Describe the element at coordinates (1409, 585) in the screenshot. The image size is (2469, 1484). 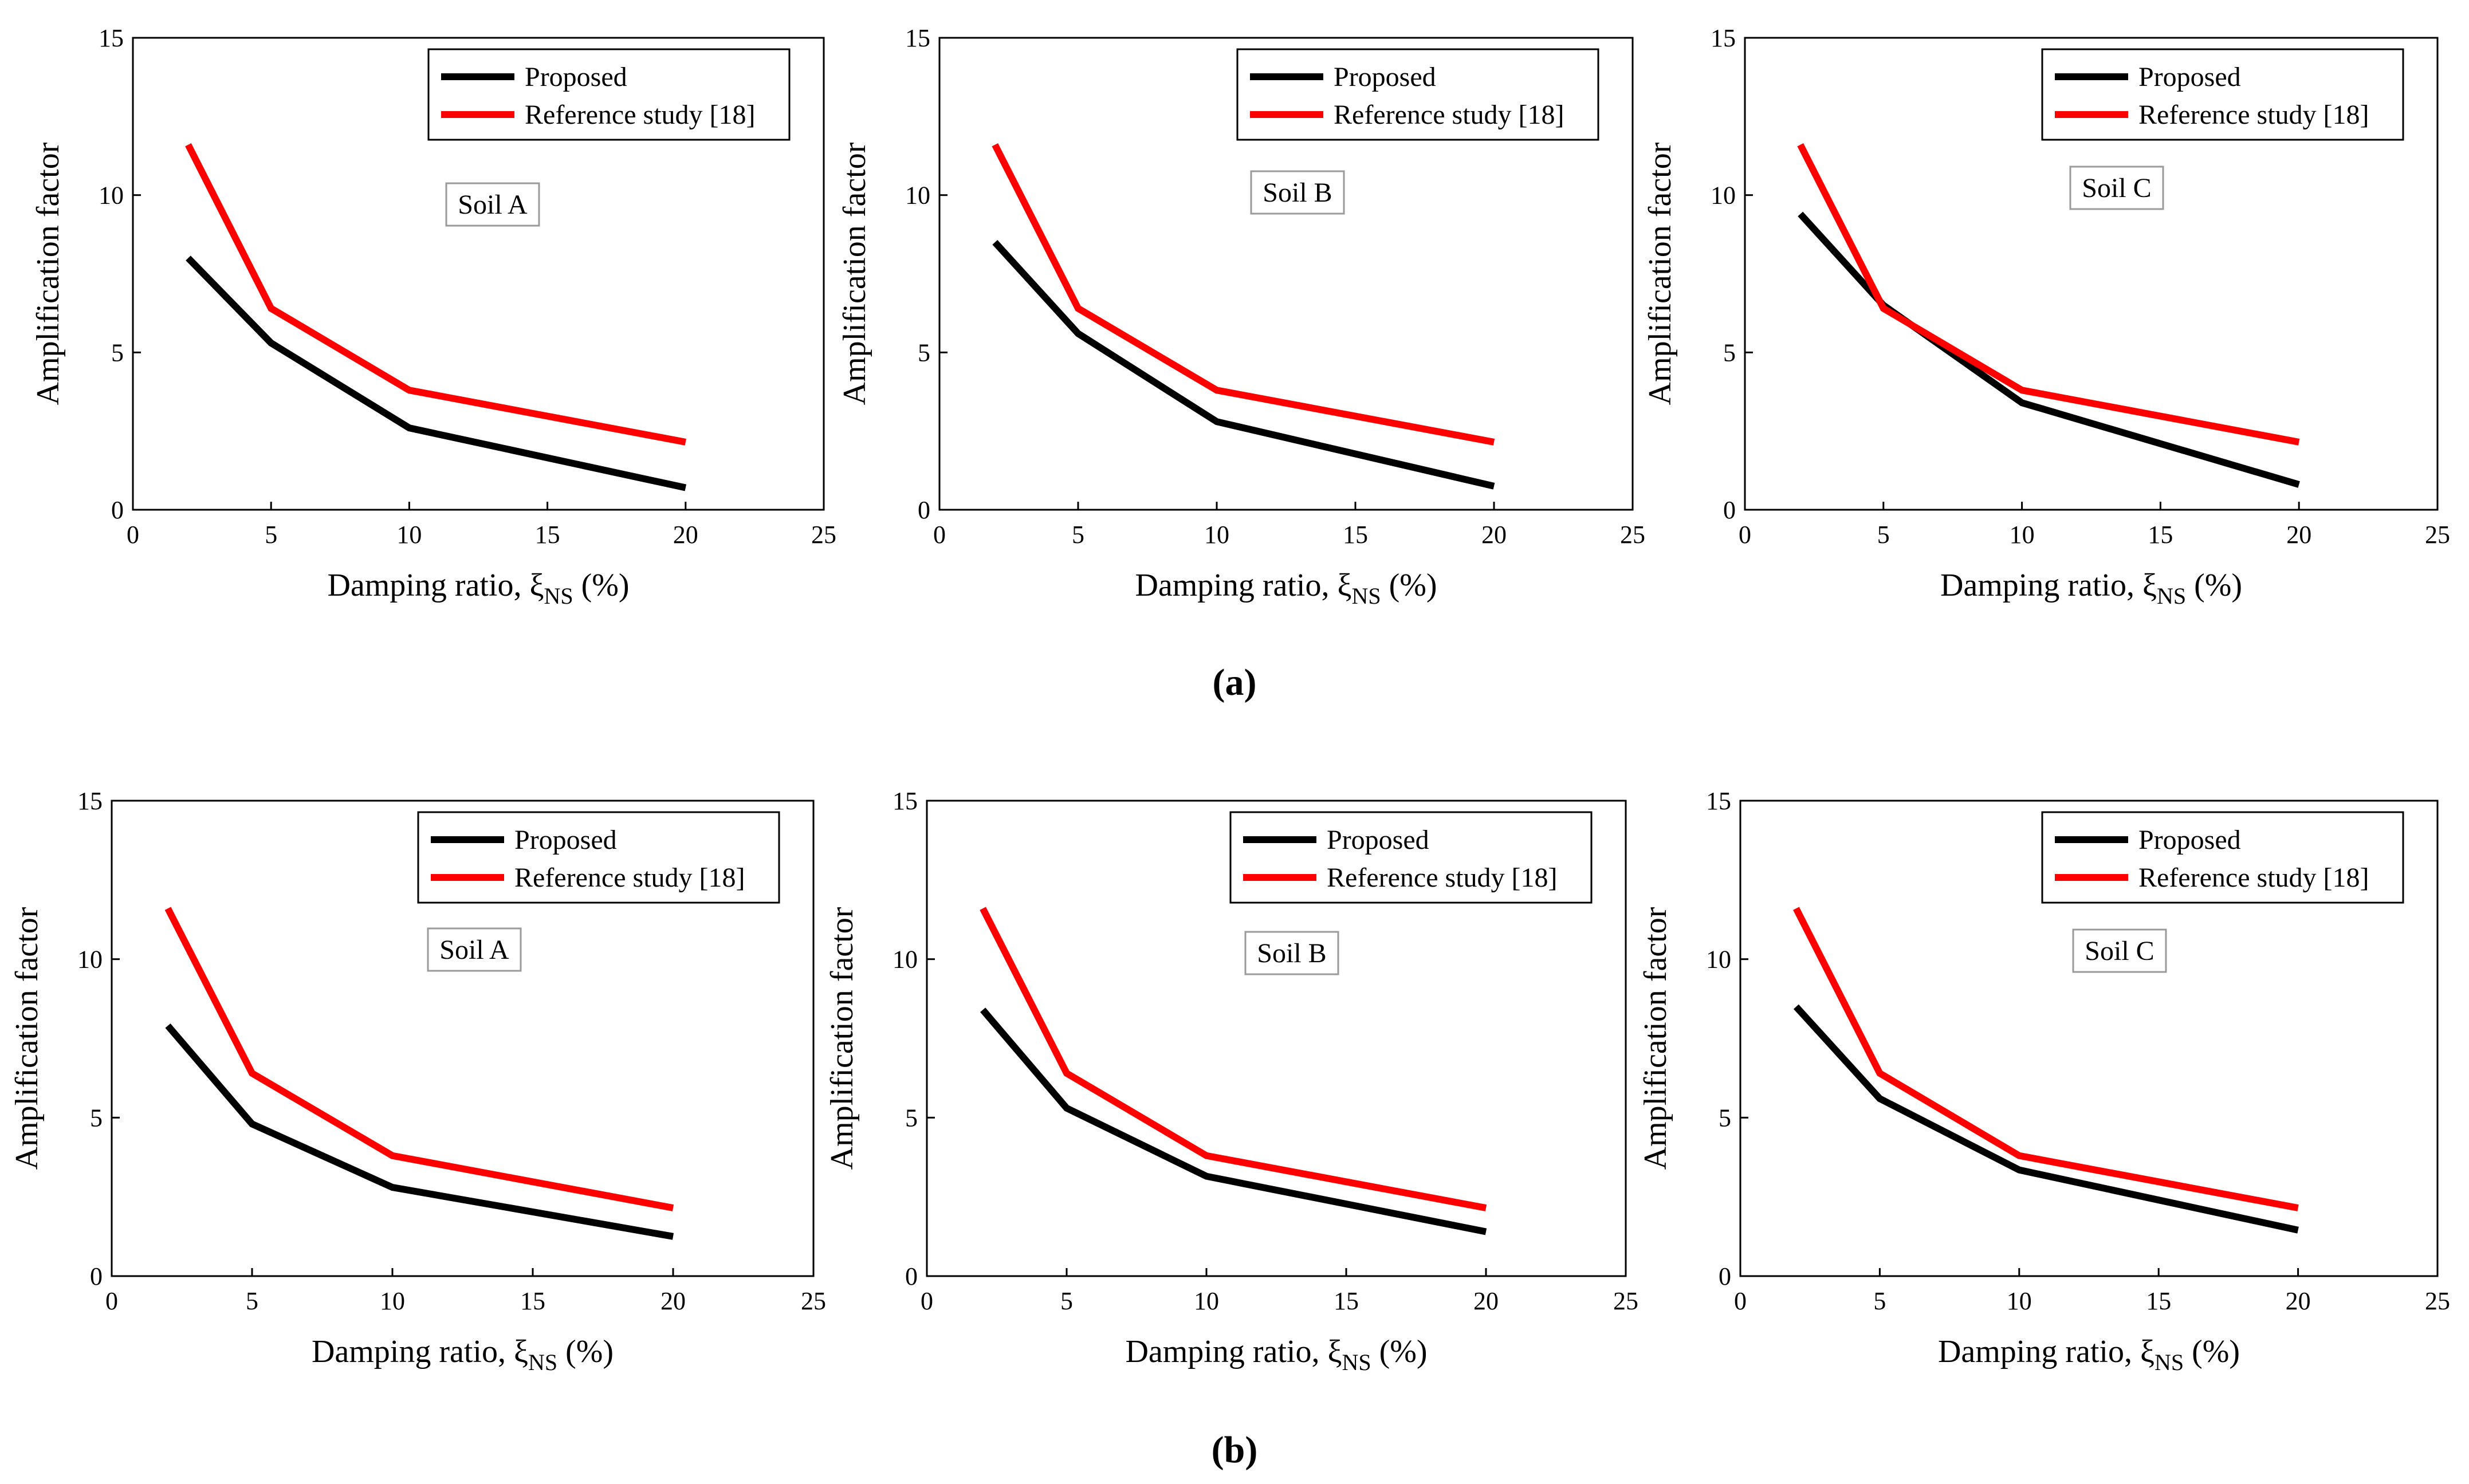
I see `chart-2-x-axis-label-unit: (%)` at that location.